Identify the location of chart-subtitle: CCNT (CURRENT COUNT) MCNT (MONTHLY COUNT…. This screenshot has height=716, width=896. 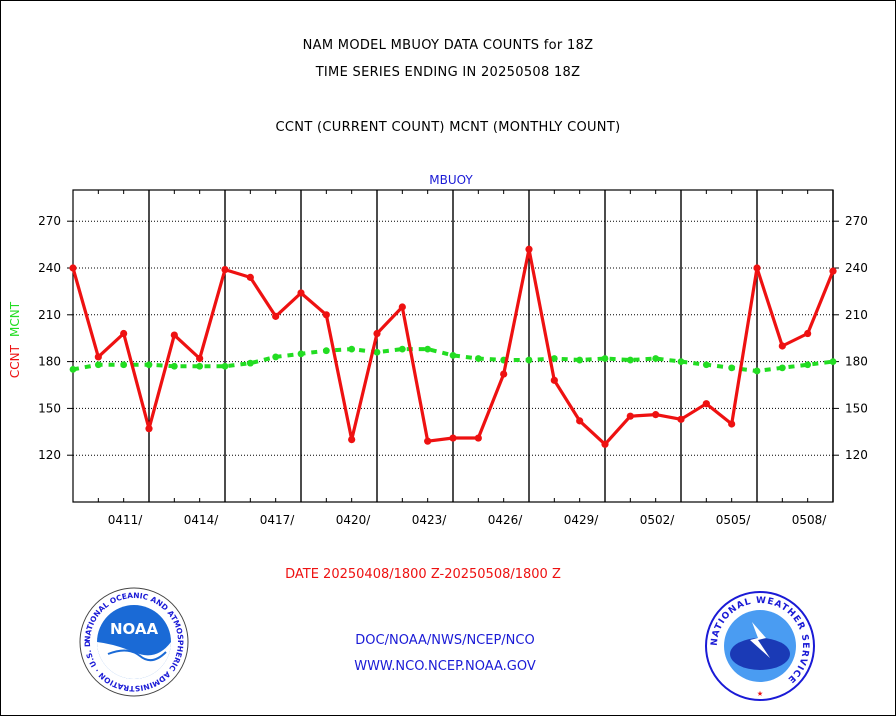
(448, 127).